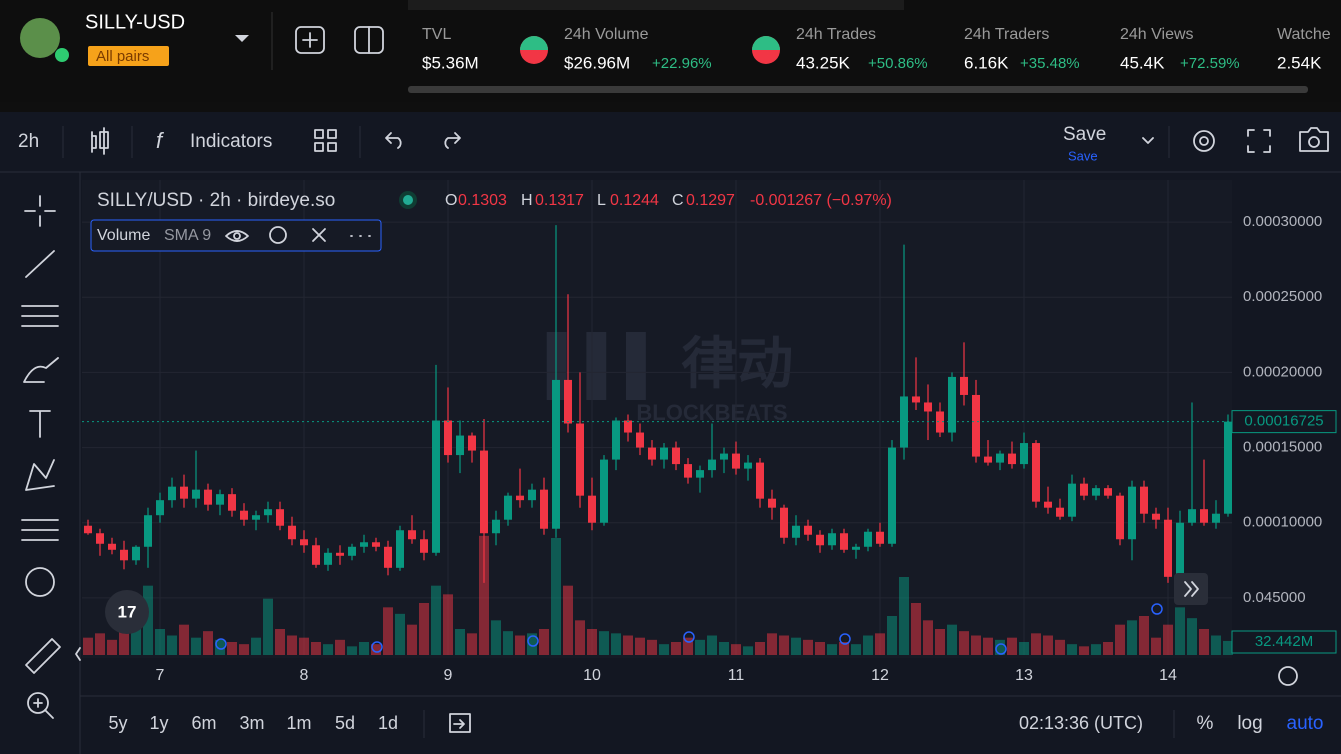 This screenshot has height=754, width=1341. Describe the element at coordinates (1148, 140) in the screenshot. I see `save-menu` at that location.